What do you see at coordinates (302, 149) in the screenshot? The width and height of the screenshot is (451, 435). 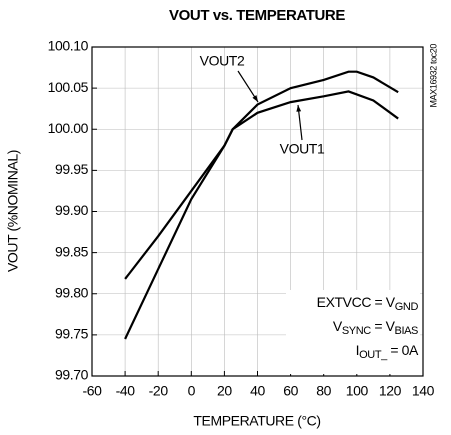 I see `series-label: VOUT1` at bounding box center [302, 149].